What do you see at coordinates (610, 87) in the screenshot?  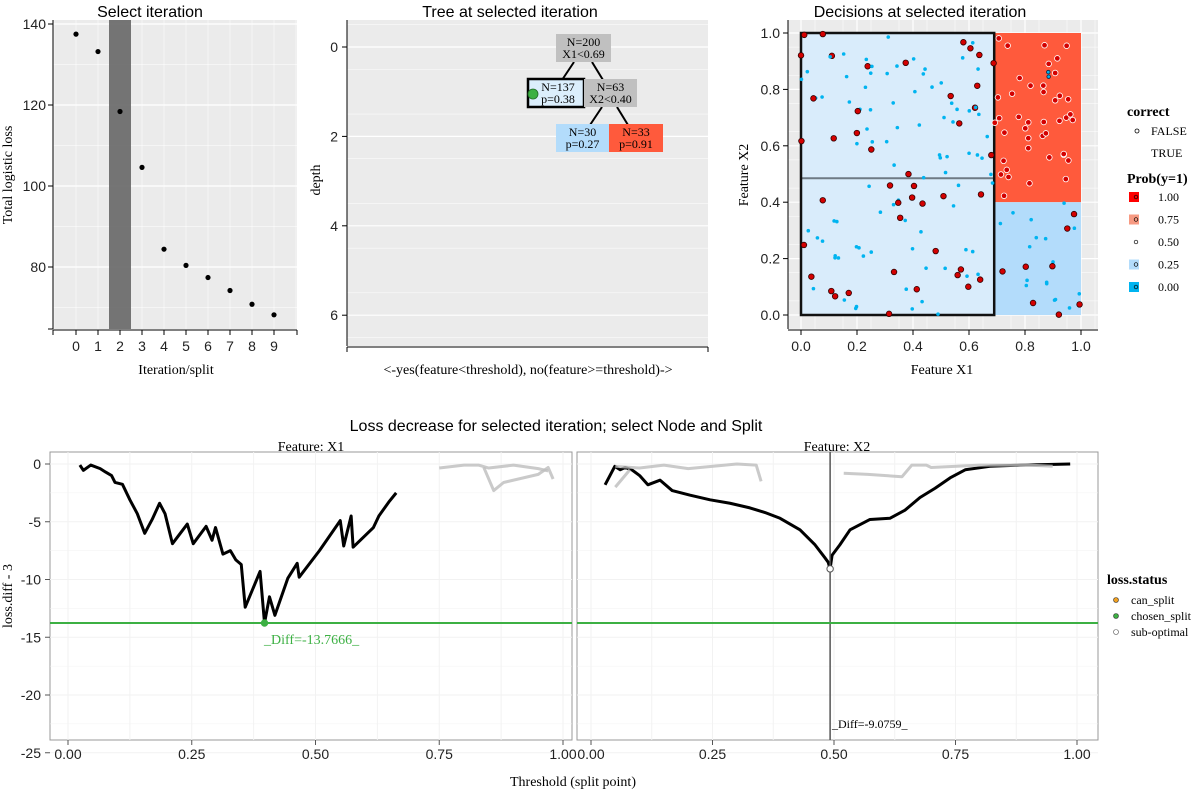 I see `tree-node-count: N=63` at bounding box center [610, 87].